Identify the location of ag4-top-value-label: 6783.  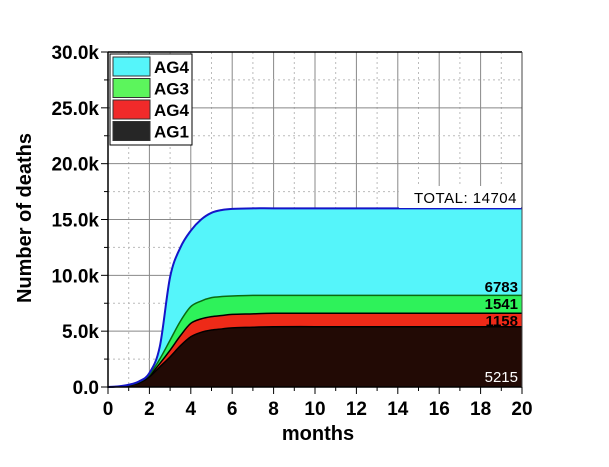
(501, 287).